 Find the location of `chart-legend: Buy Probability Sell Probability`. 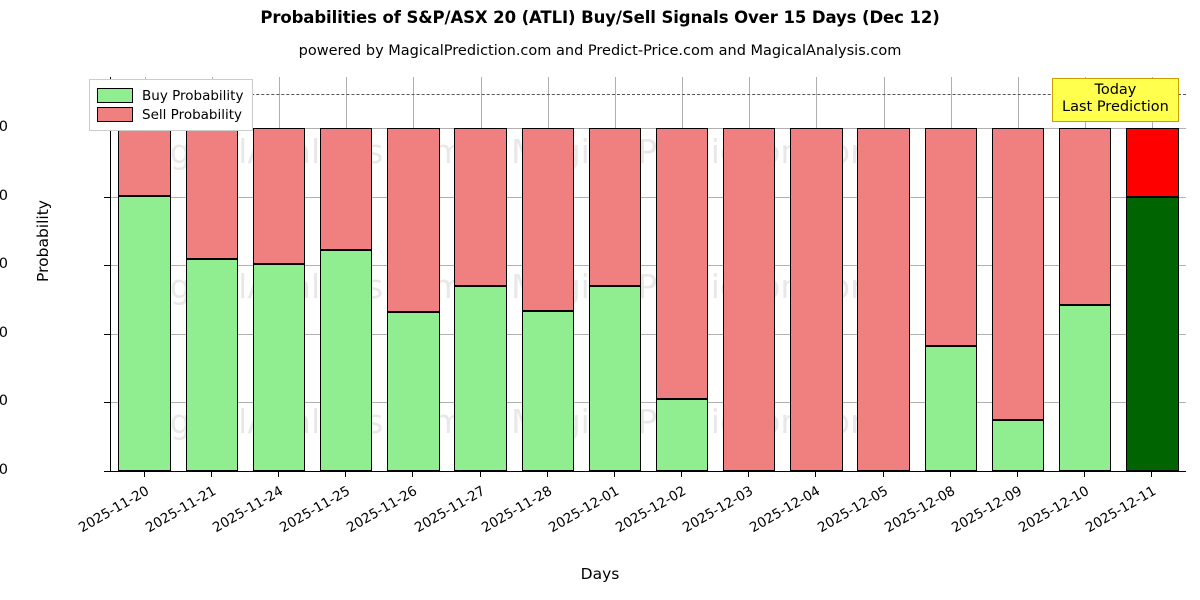

chart-legend: Buy Probability Sell Probability is located at coordinates (171, 105).